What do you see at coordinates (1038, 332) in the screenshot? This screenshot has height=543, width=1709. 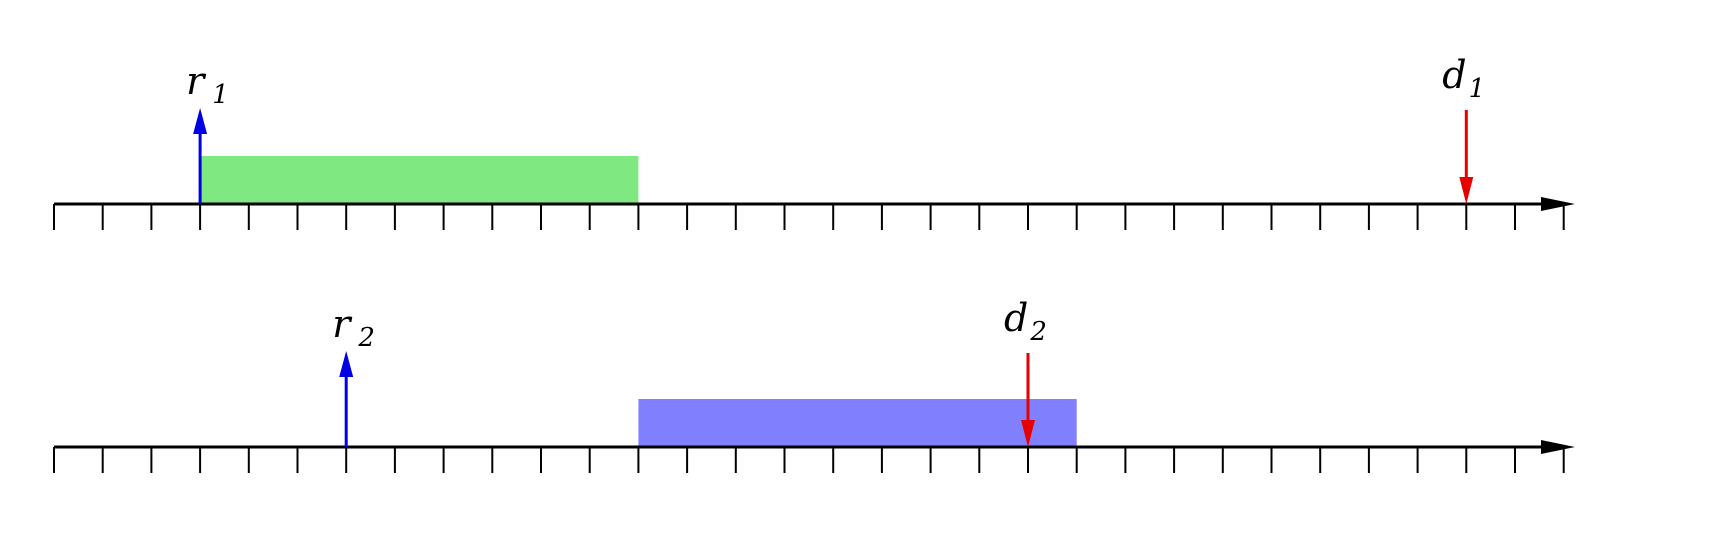 I see `deadline-label-sub: 2` at bounding box center [1038, 332].